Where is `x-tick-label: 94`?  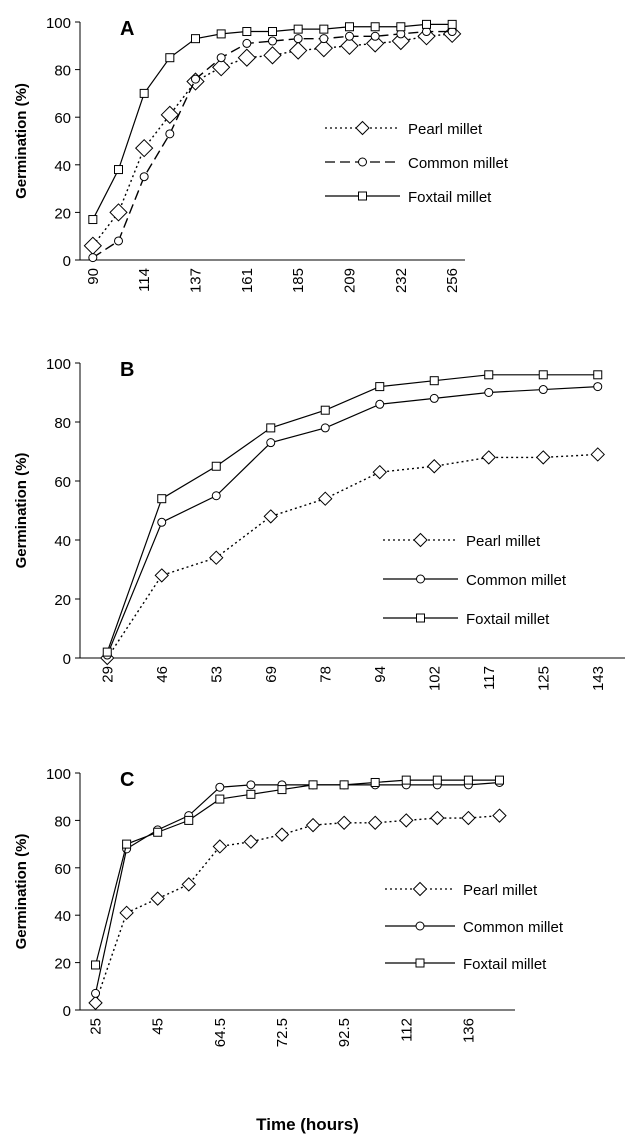
x-tick-label: 94 is located at coordinates (380, 674).